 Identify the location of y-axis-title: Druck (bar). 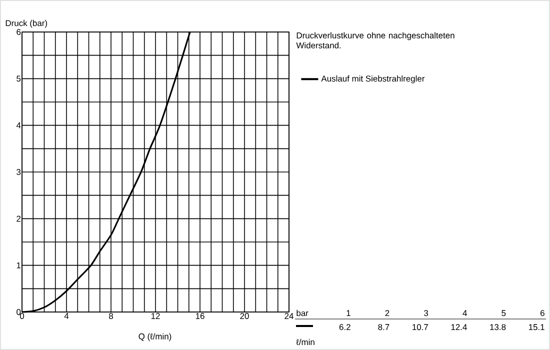
(27, 24).